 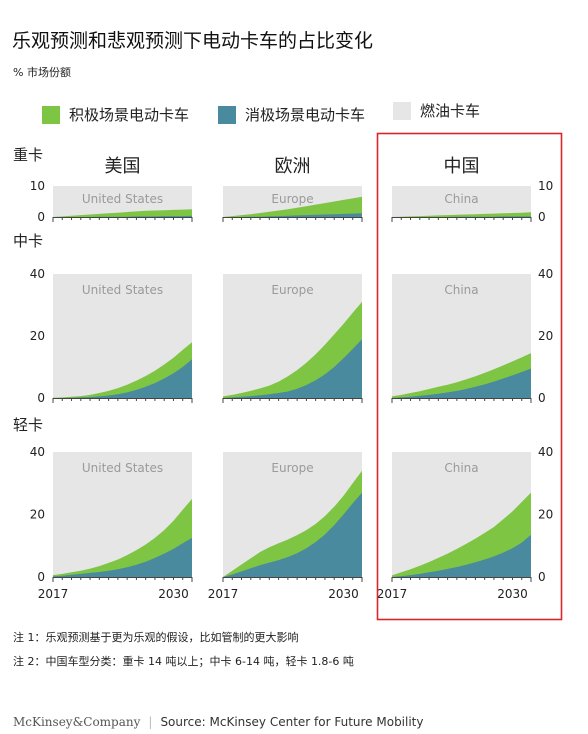 I want to click on region-header: 中国, so click(x=462, y=166).